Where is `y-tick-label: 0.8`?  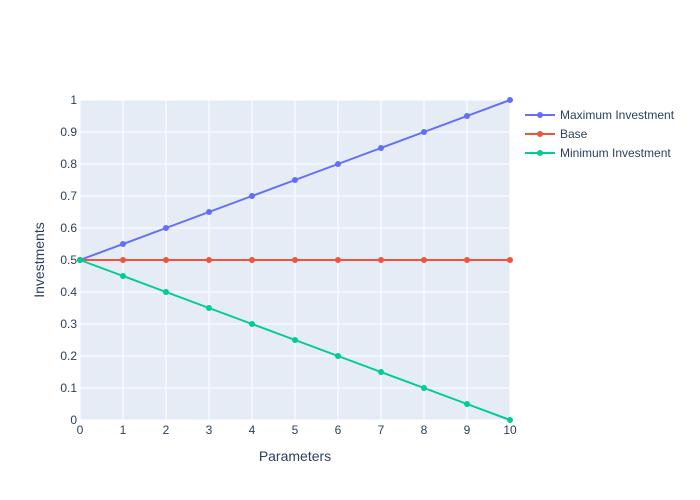 y-tick-label: 0.8 is located at coordinates (68, 164).